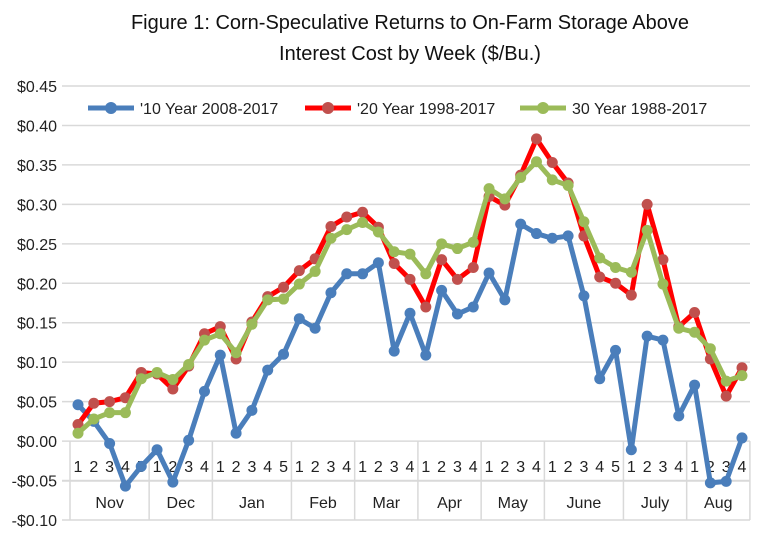 The height and width of the screenshot is (548, 768). What do you see at coordinates (37, 126) in the screenshot?
I see `y-tick-label: $0.40` at bounding box center [37, 126].